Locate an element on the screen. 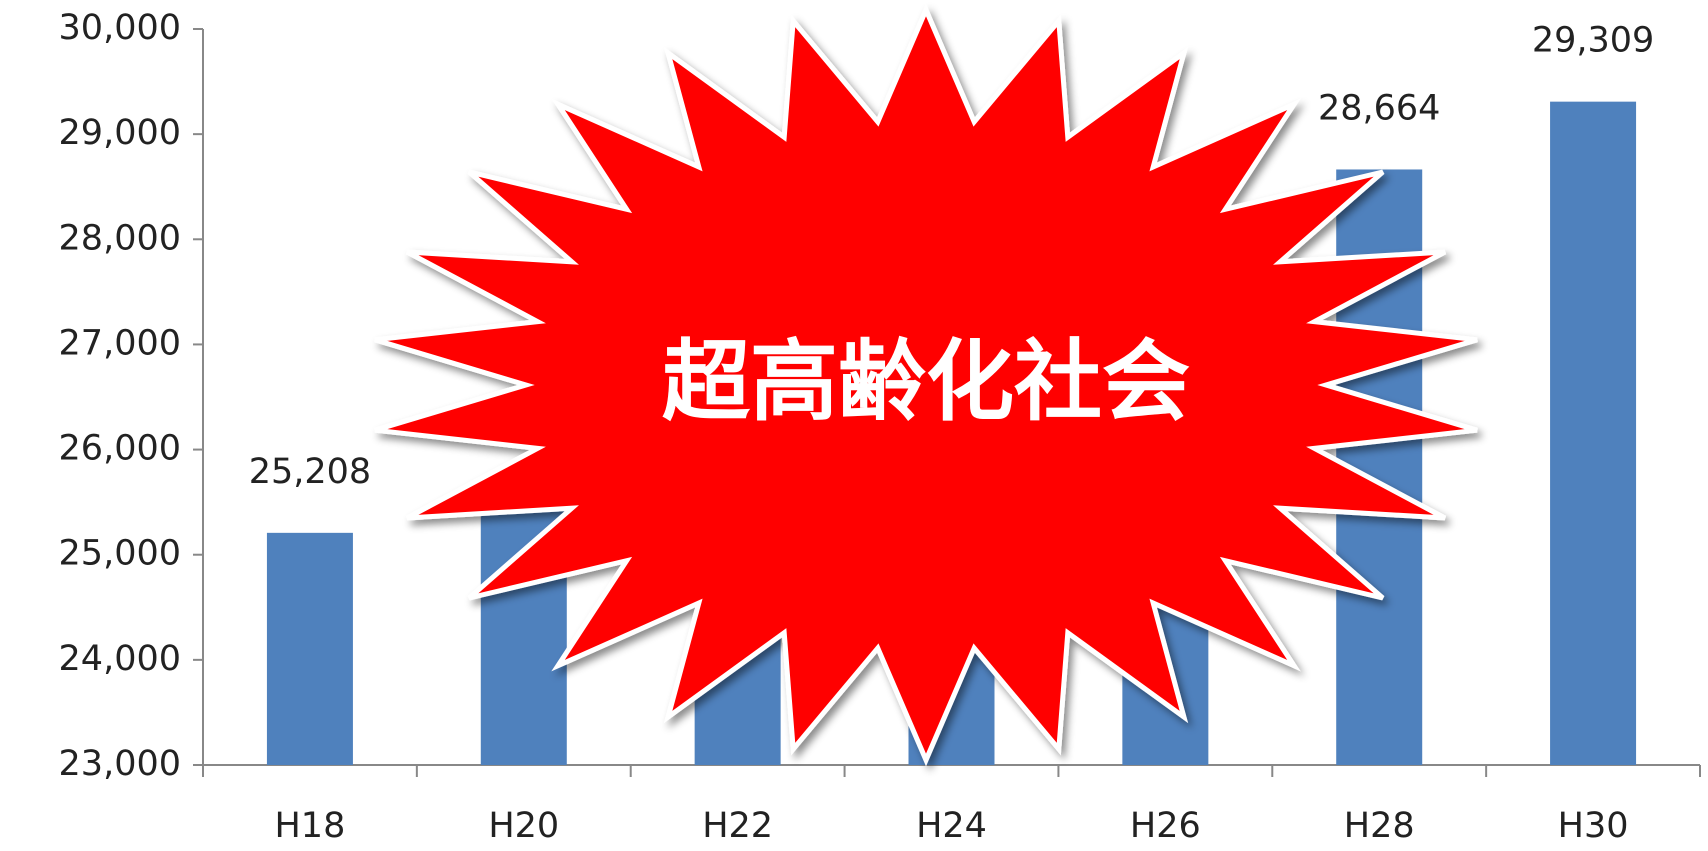 This screenshot has width=1708, height=851. y-tick-label: 27,000 is located at coordinates (120, 343).